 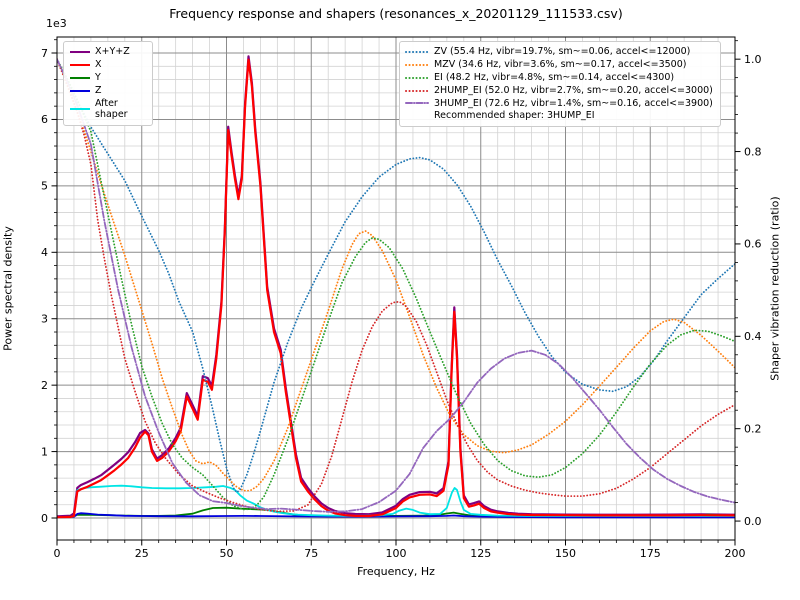 What do you see at coordinates (396, 553) in the screenshot?
I see `svg-text: 100` at bounding box center [396, 553].